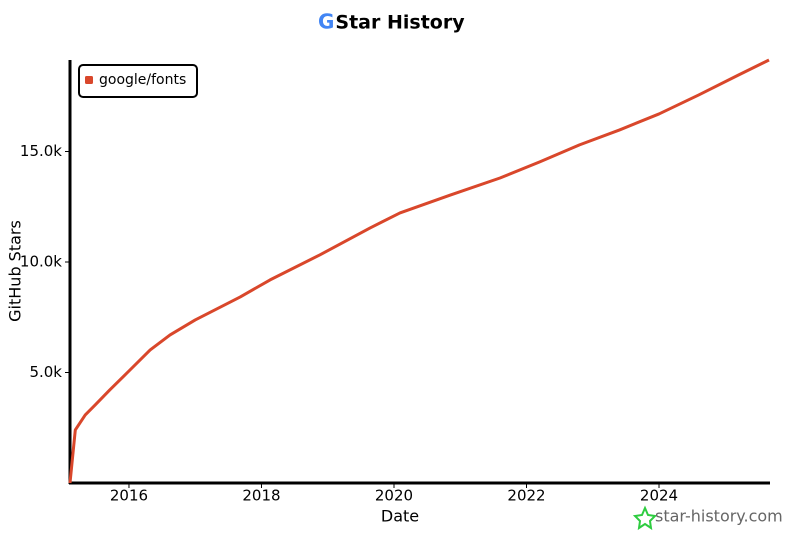  Describe the element at coordinates (129, 496) in the screenshot. I see `x-tick-label: 2016` at that location.